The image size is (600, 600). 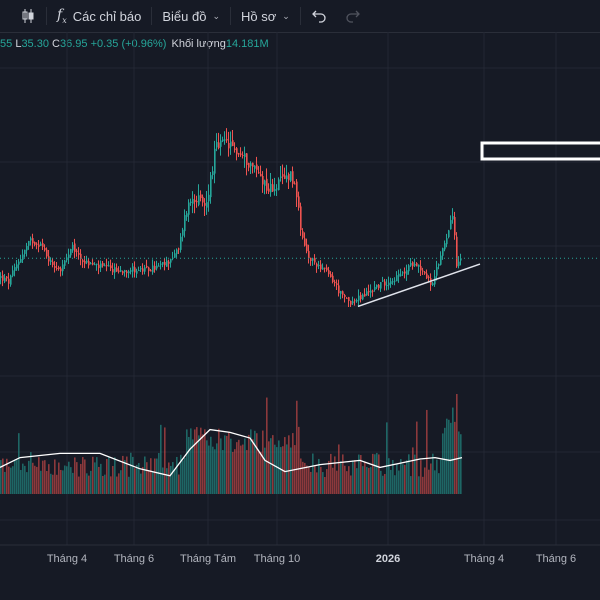 I want to click on redo-button, so click(x=353, y=16).